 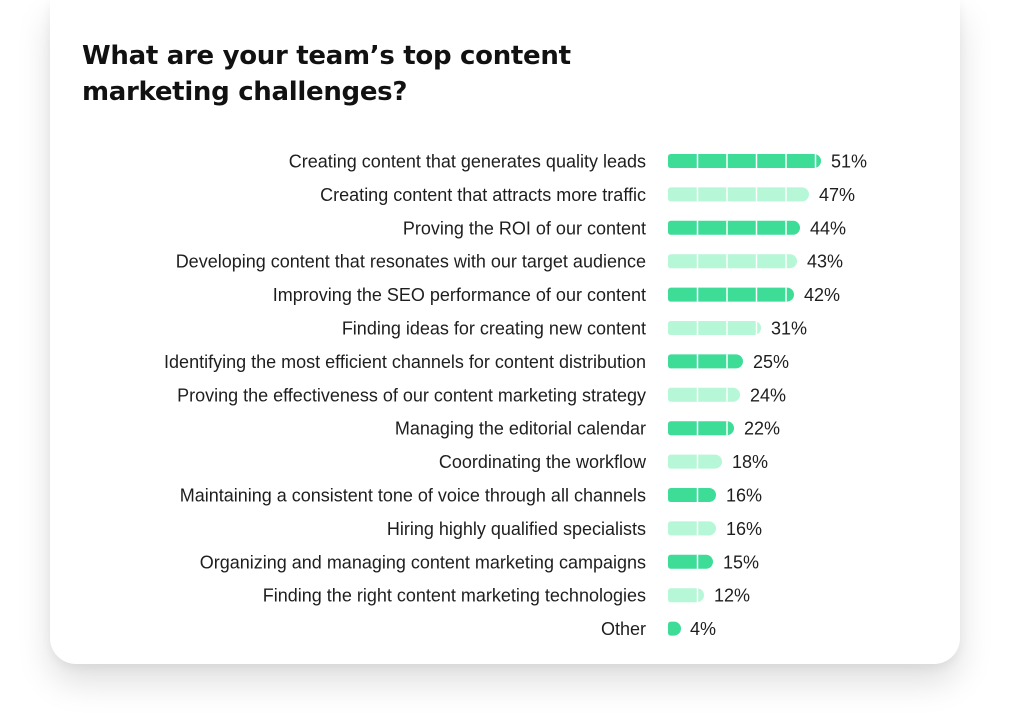 What do you see at coordinates (828, 228) in the screenshot?
I see `value-label: 44%` at bounding box center [828, 228].